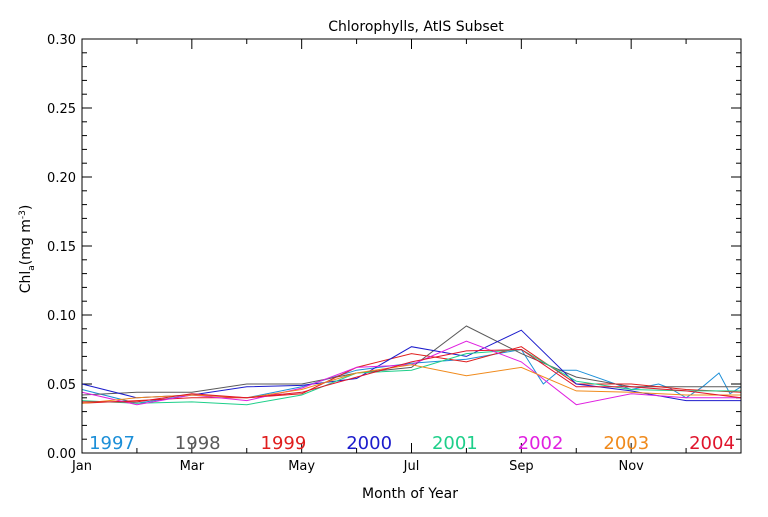  Describe the element at coordinates (198, 443) in the screenshot. I see `legend-entry-1998: 1998` at that location.